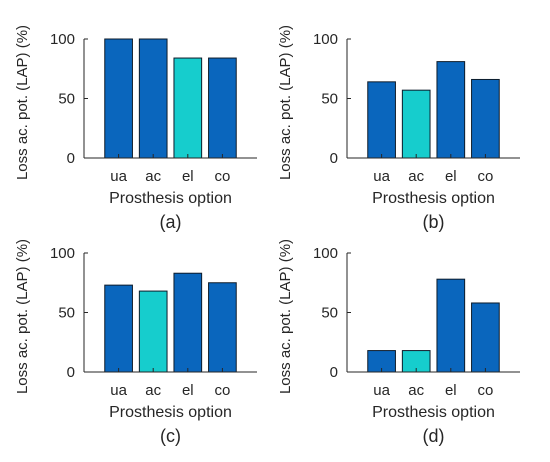 This screenshot has height=462, width=550. Describe the element at coordinates (434, 222) in the screenshot. I see `panel-label: (b)` at that location.